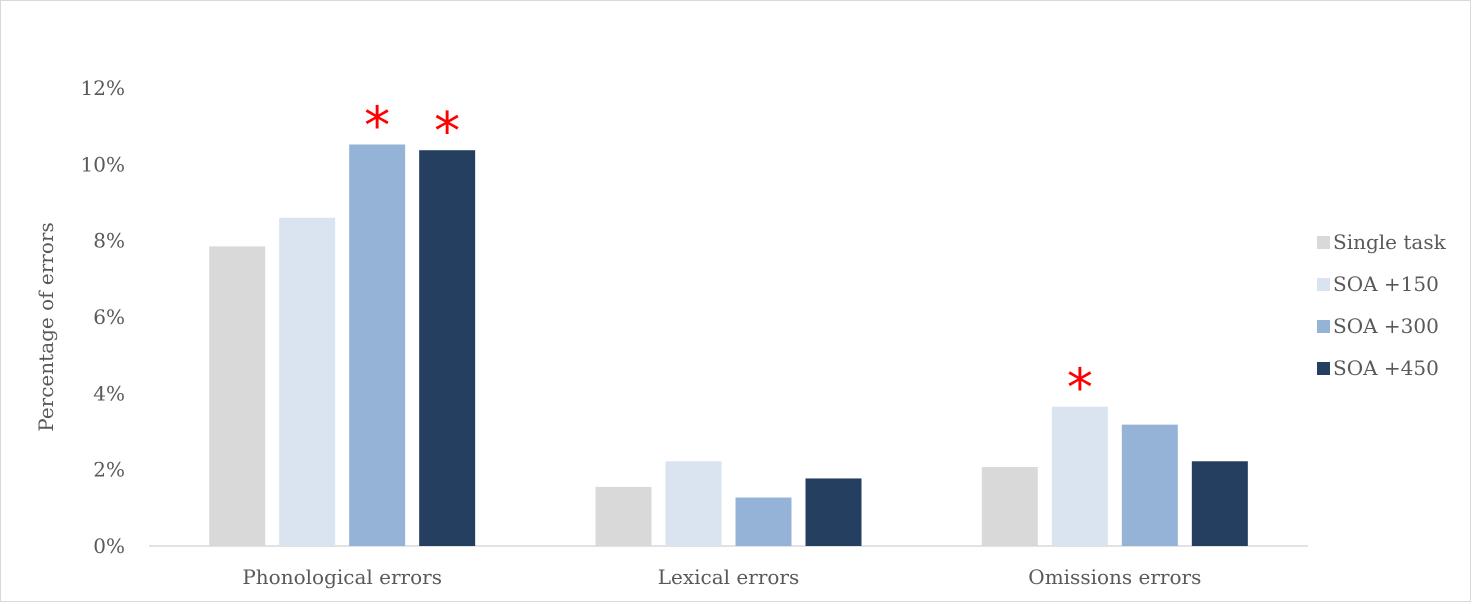  What do you see at coordinates (729, 577) in the screenshot?
I see `x-category-label: Lexical errors` at bounding box center [729, 577].